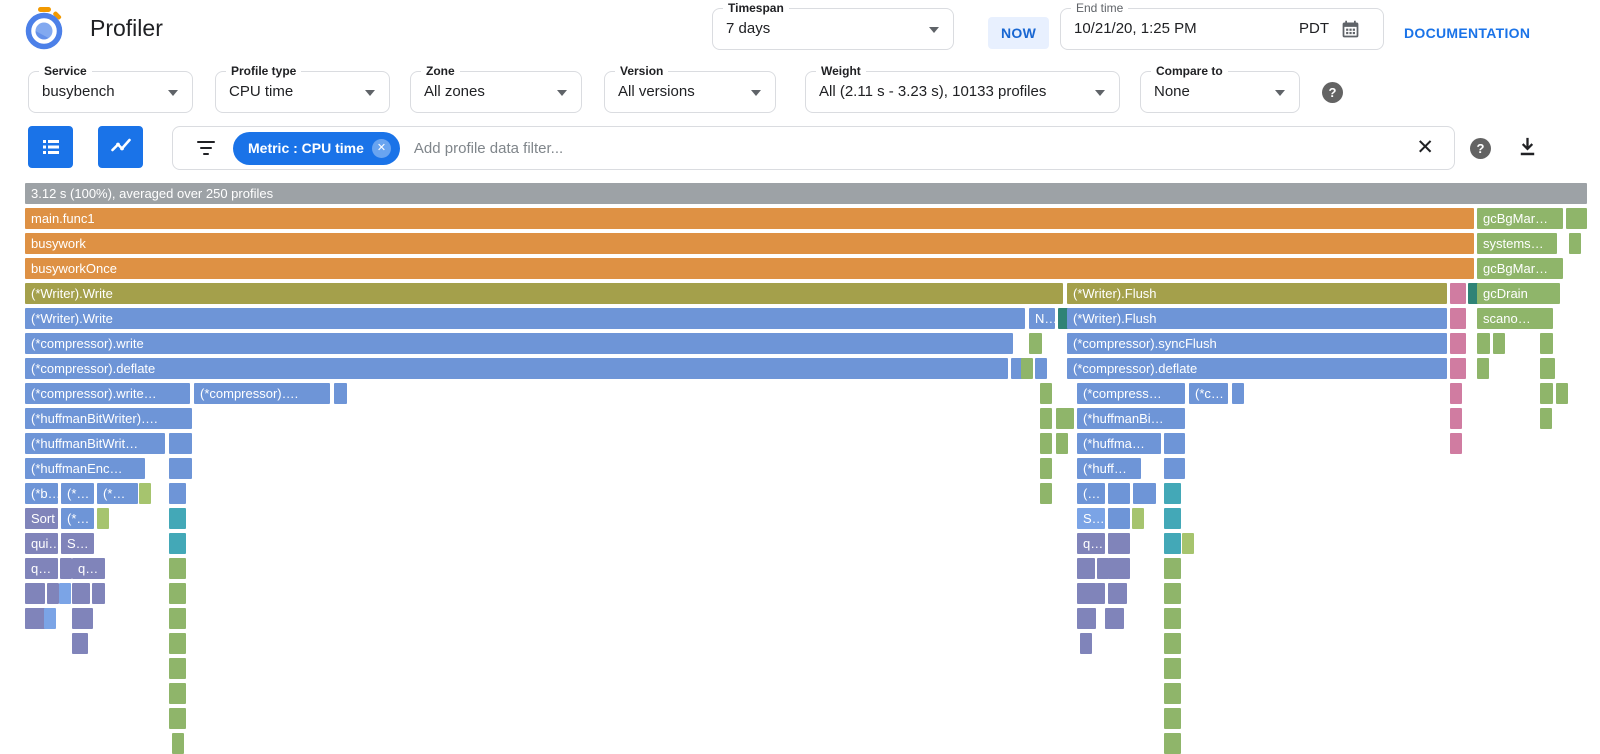 This screenshot has width=1600, height=754. What do you see at coordinates (833, 25) in the screenshot?
I see `timespan-select: Timespan 7 days` at bounding box center [833, 25].